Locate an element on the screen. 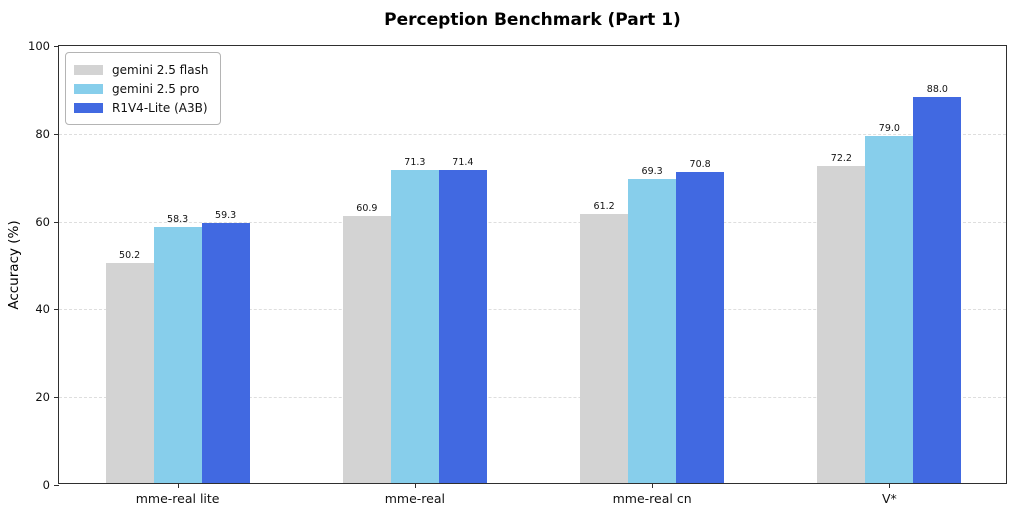 The width and height of the screenshot is (1023, 507). bar-value-label: 59.3 is located at coordinates (226, 215).